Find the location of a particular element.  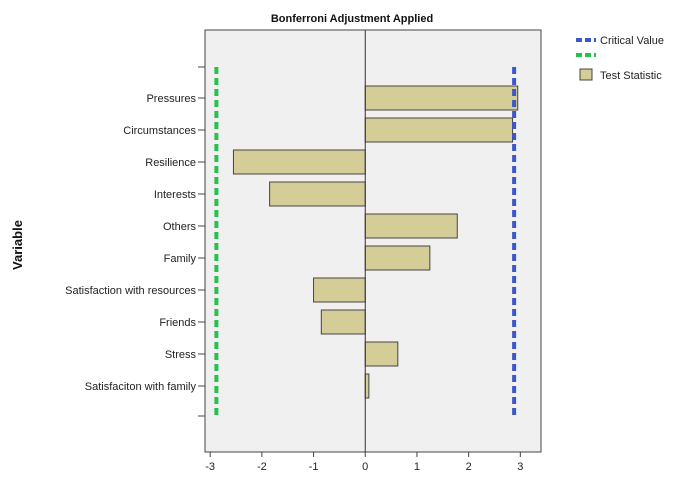

y-tick-label: Stress is located at coordinates (181, 355).